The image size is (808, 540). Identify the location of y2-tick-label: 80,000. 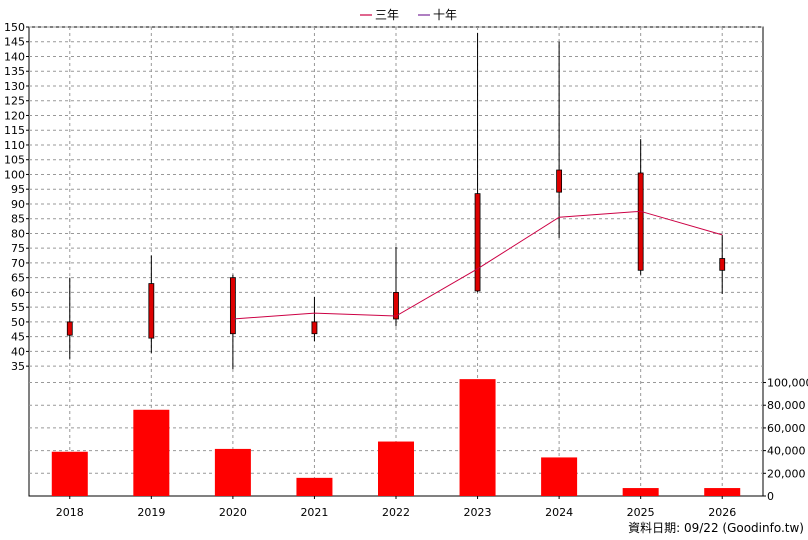
(786, 405).